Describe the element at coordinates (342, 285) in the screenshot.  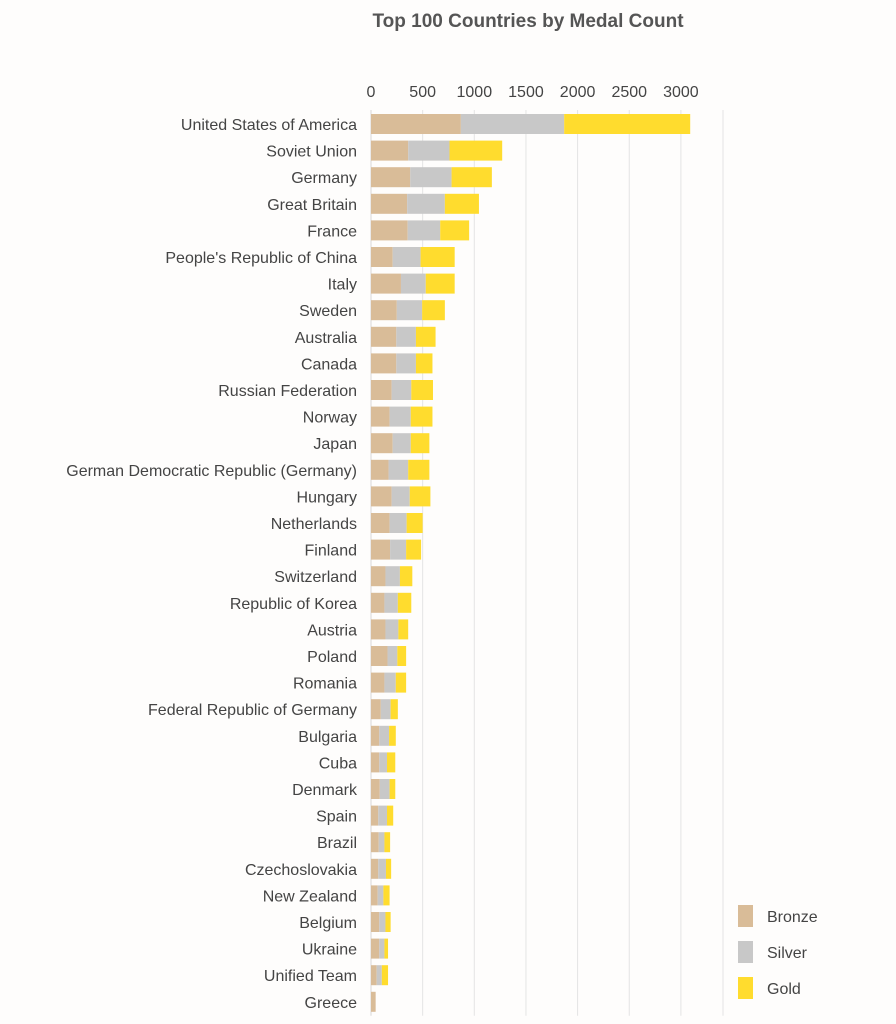
I see `category-label: Italy` at that location.